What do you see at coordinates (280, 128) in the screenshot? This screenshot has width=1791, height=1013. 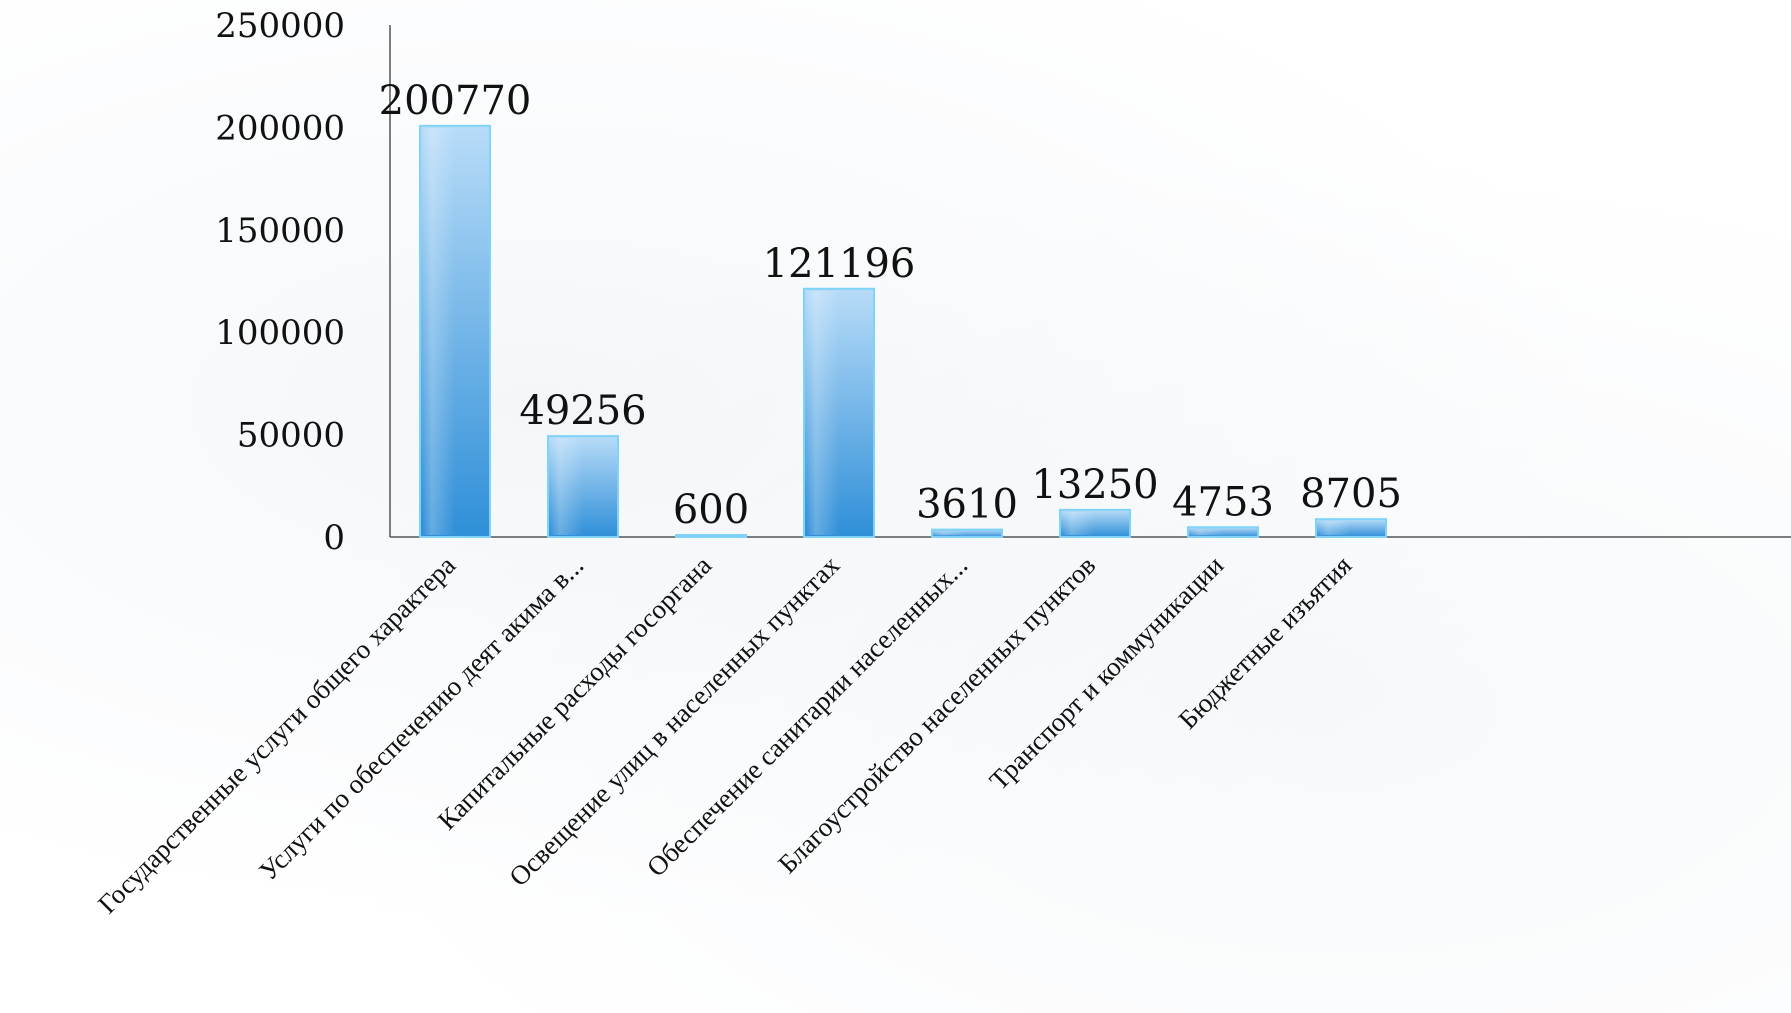 I see `y-tick-label: 200000` at bounding box center [280, 128].